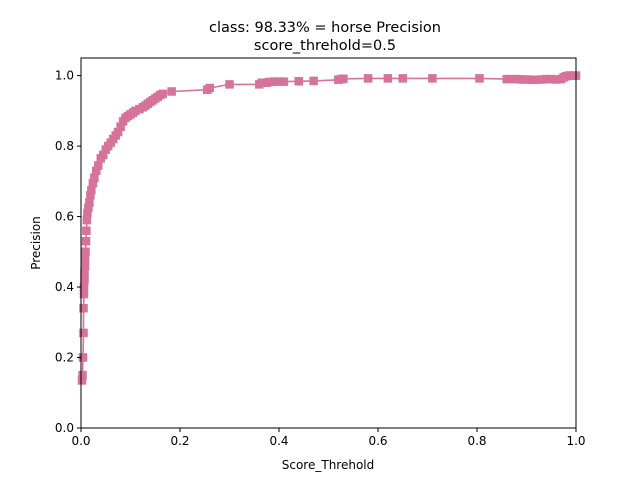  I want to click on y-tick-label: 0.4, so click(64, 287).